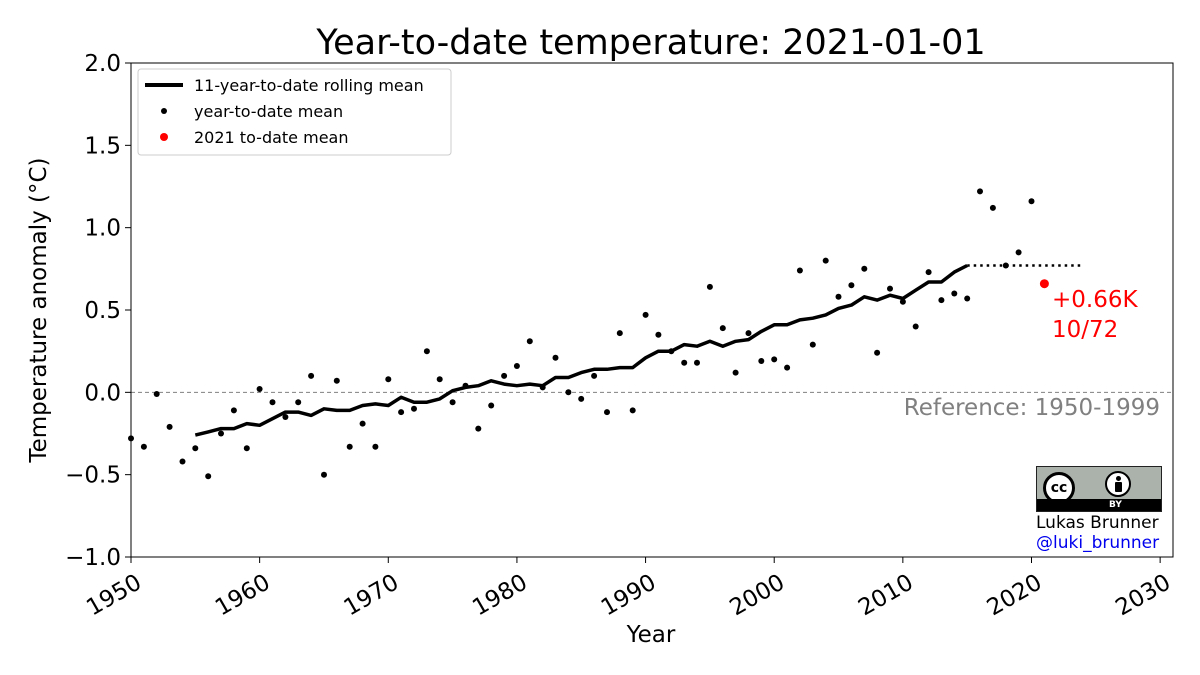 The height and width of the screenshot is (675, 1200). Describe the element at coordinates (500, 596) in the screenshot. I see `x-tick-label: 1980` at that location.